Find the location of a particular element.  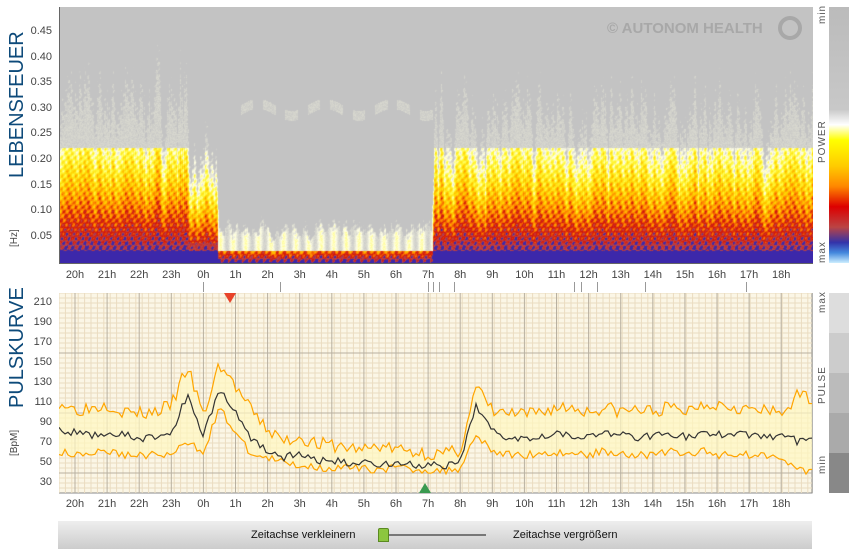

y-tick-label: 0.45 is located at coordinates (41, 31).